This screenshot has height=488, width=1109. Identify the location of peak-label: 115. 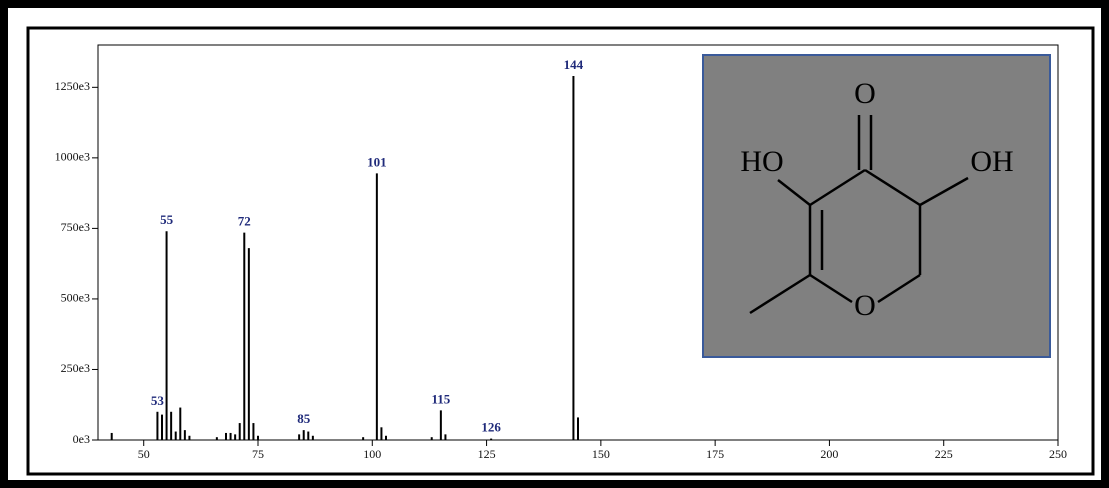
(440, 398).